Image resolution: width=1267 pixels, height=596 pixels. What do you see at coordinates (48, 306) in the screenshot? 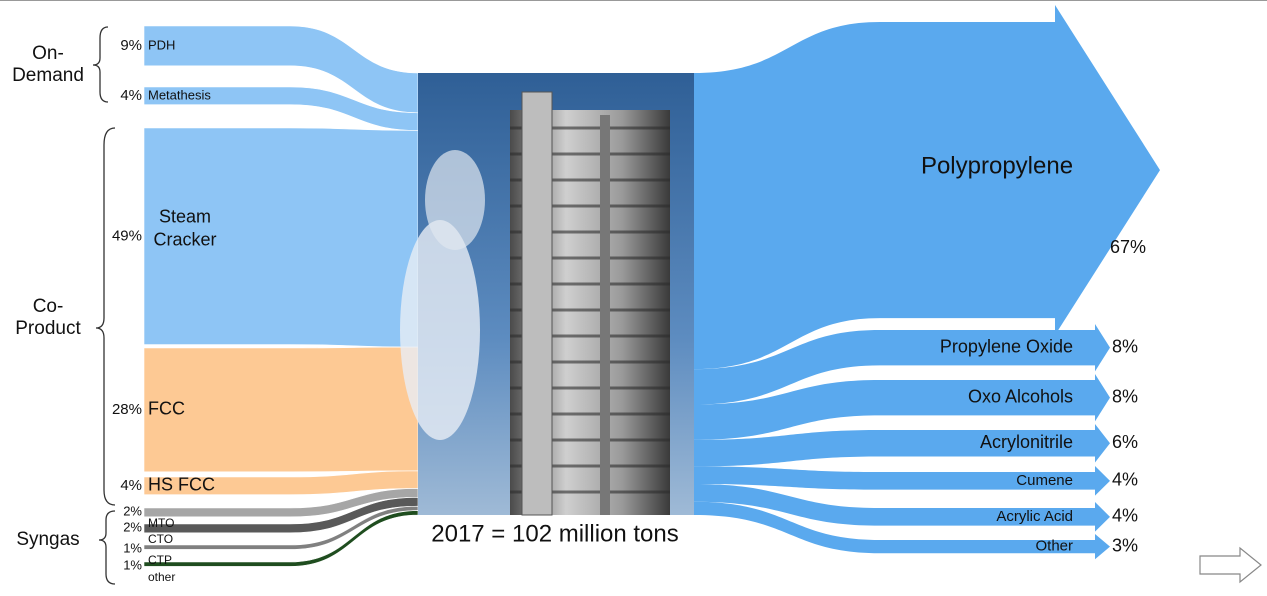
I see `group-label: Co-` at bounding box center [48, 306].